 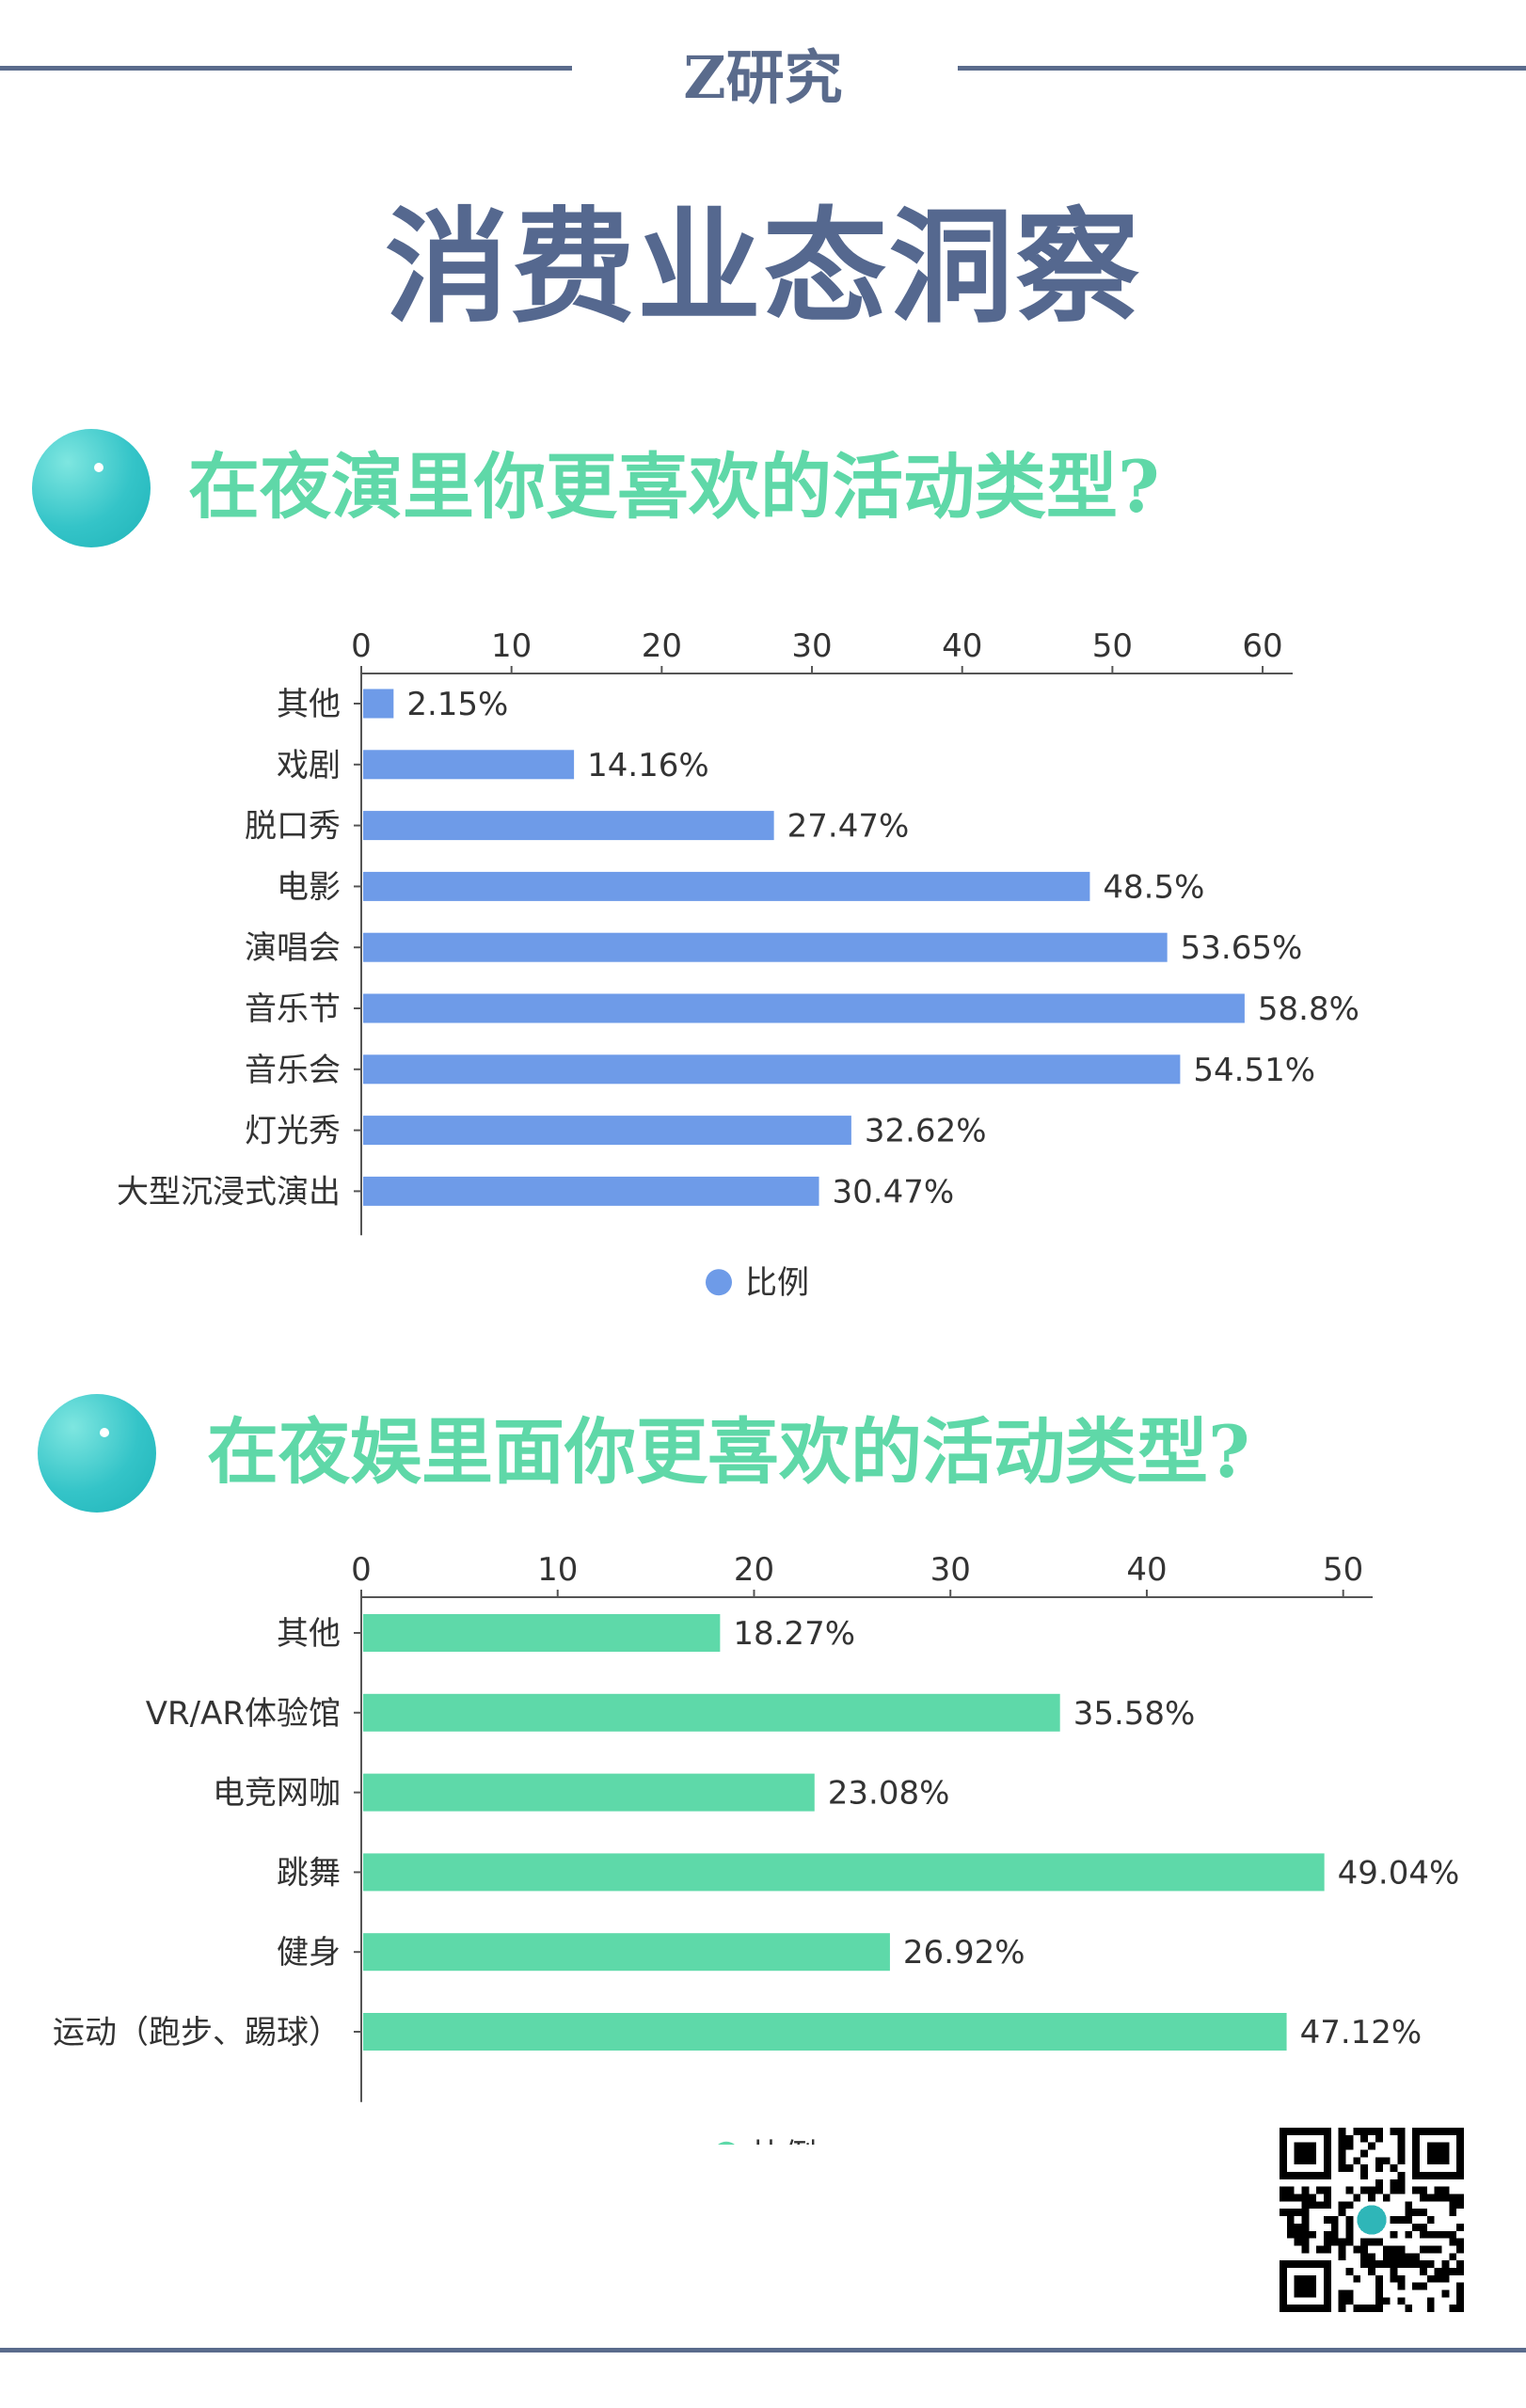 What do you see at coordinates (894, 1192) in the screenshot?
I see `data-label: 30.47%` at bounding box center [894, 1192].